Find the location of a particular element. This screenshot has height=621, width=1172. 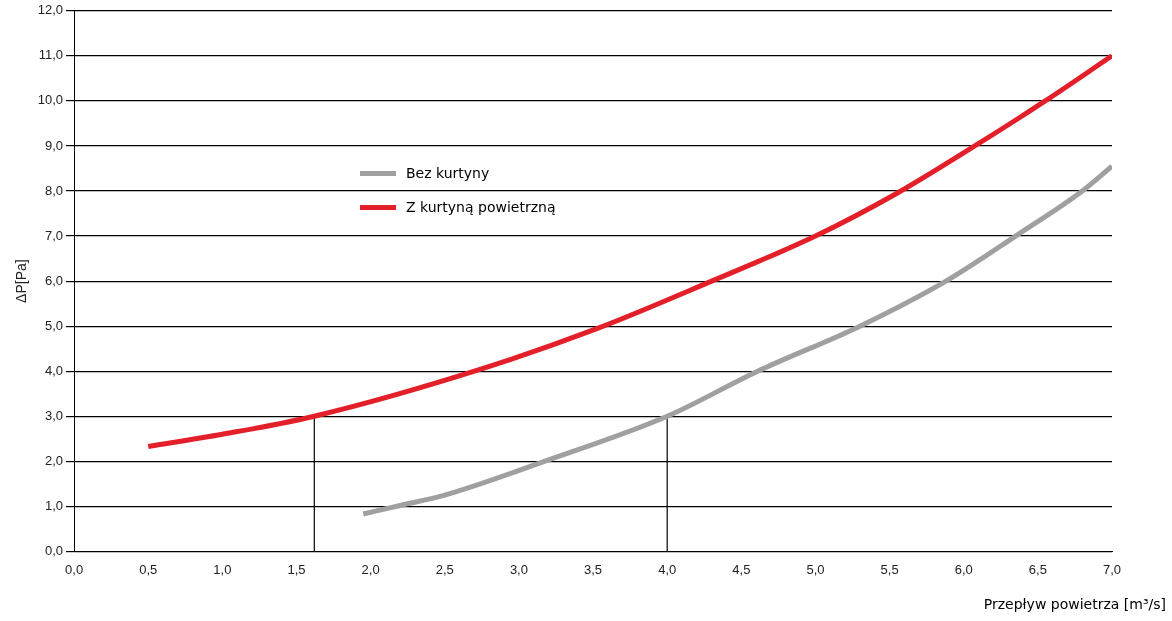

x-axis-title: Przepływ powietrza [m³/s] is located at coordinates (1074, 604).